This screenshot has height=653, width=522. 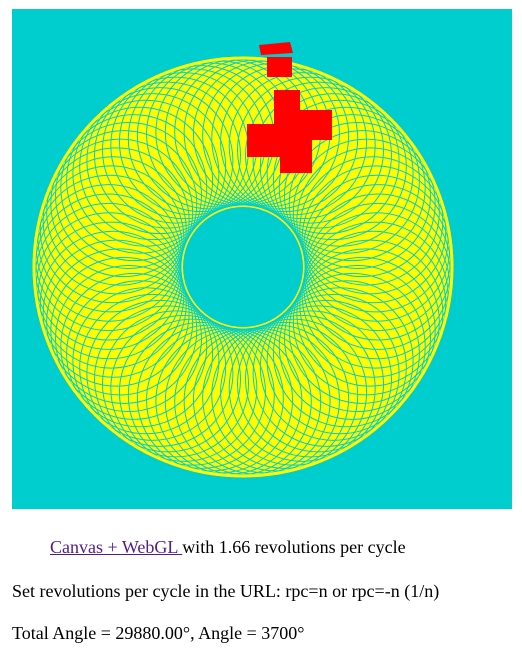 I want to click on canvas-webgl-link: Canvas + WebGL, so click(x=116, y=547).